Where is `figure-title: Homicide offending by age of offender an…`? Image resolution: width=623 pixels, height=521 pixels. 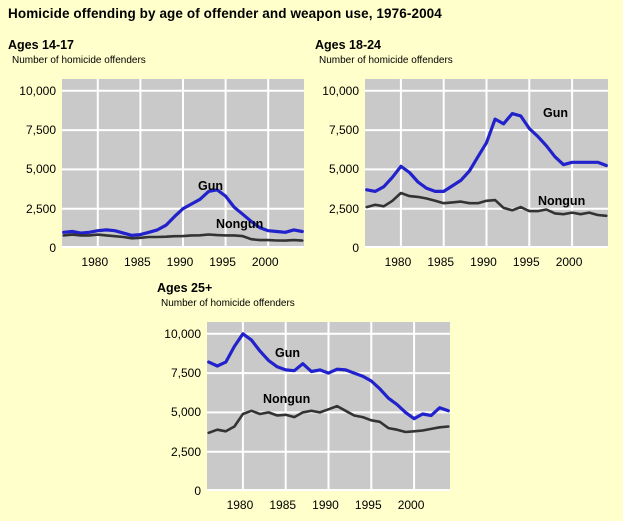
figure-title: Homicide offending by age of offender an… is located at coordinates (225, 13).